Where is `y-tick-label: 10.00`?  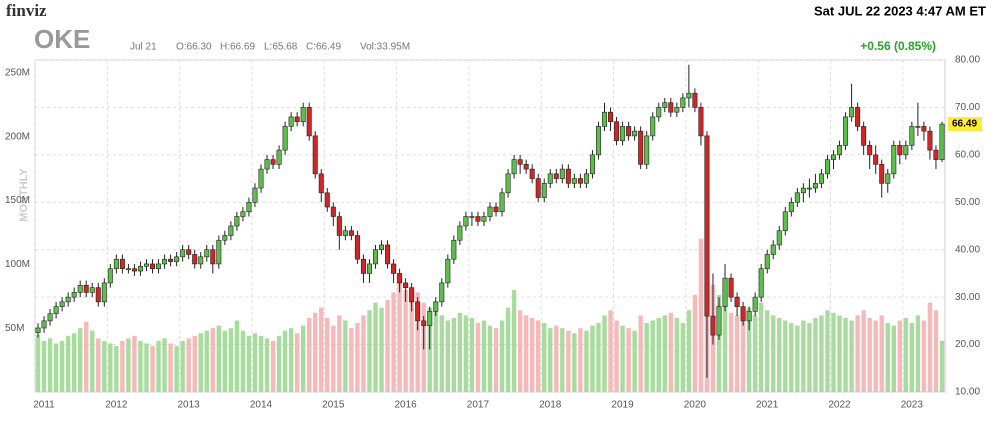
y-tick-label: 10.00 is located at coordinates (967, 392).